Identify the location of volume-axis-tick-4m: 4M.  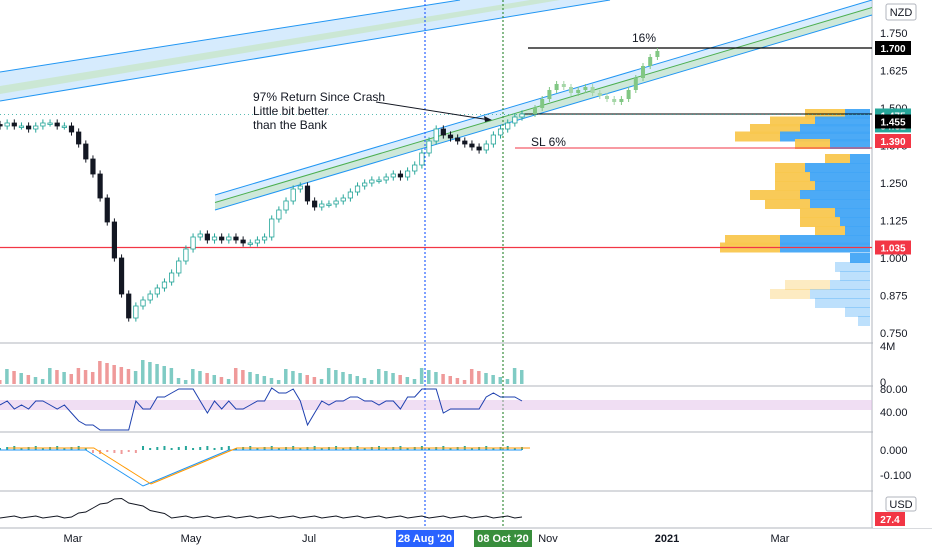
(887, 347).